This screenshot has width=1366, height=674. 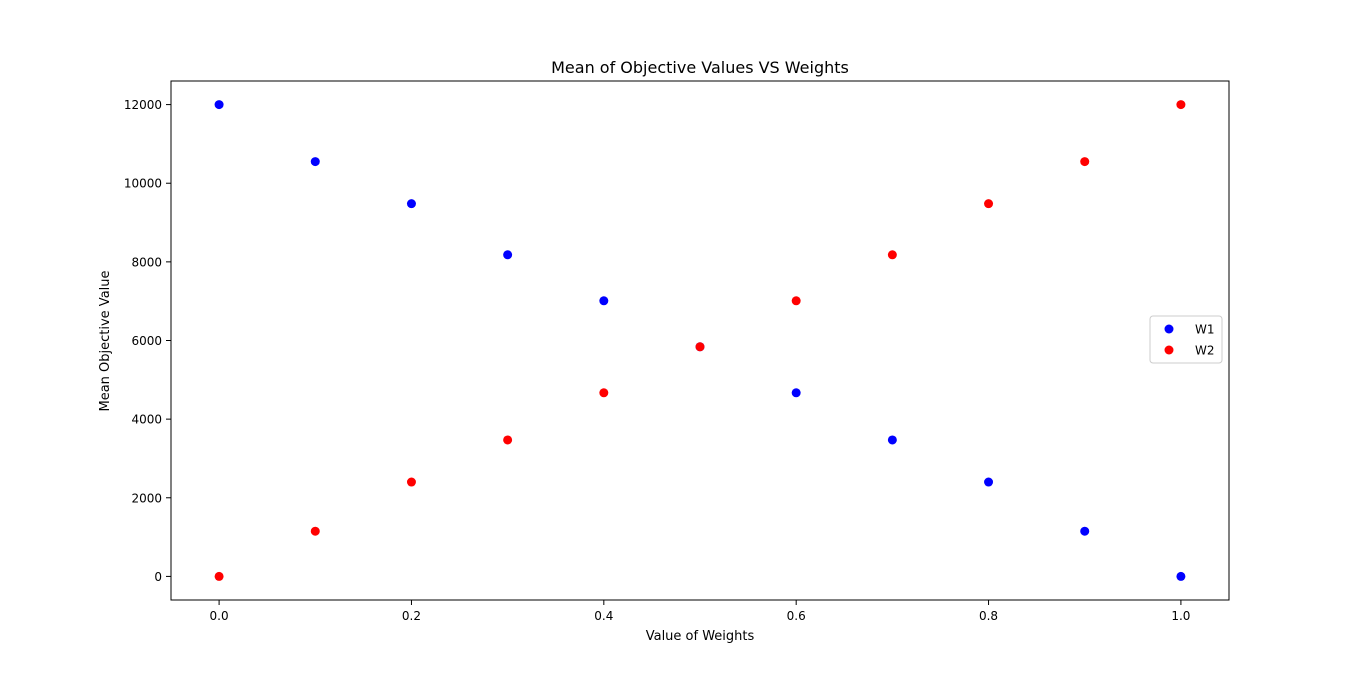 I want to click on x-tick-label: 0.0, so click(x=219, y=616).